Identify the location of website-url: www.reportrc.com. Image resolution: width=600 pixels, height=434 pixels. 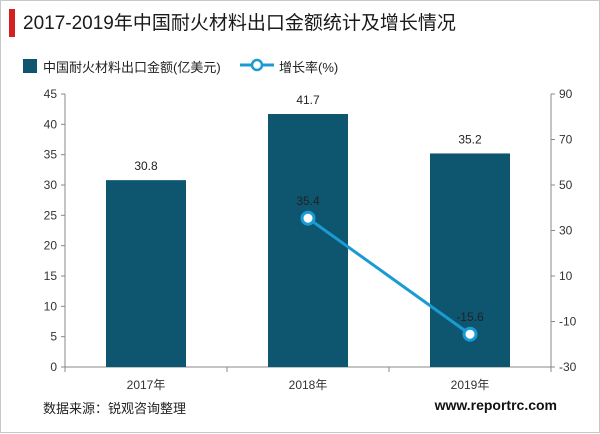
(495, 405).